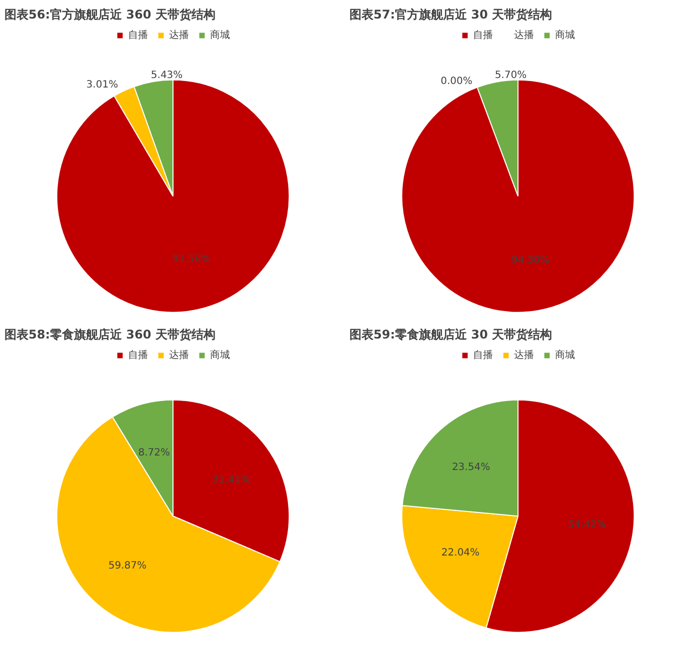 This screenshot has width=700, height=653. I want to click on category-label: 达播, so click(524, 35).